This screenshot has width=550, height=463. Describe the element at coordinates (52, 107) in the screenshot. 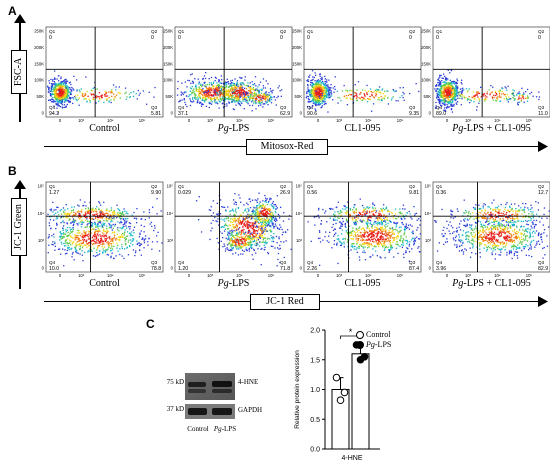

I see `panel-a-quadrant-name: Q4` at that location.